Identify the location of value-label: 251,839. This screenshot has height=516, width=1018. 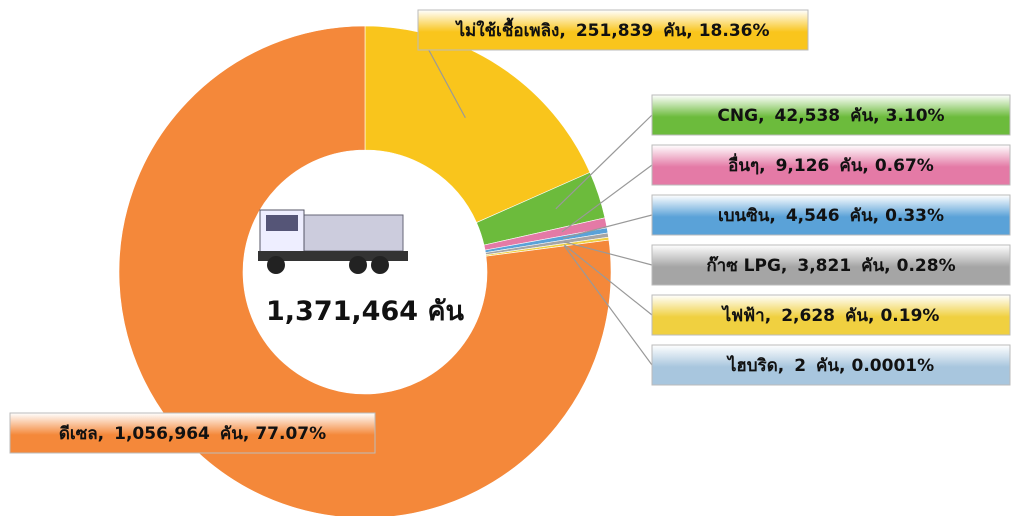
(614, 31).